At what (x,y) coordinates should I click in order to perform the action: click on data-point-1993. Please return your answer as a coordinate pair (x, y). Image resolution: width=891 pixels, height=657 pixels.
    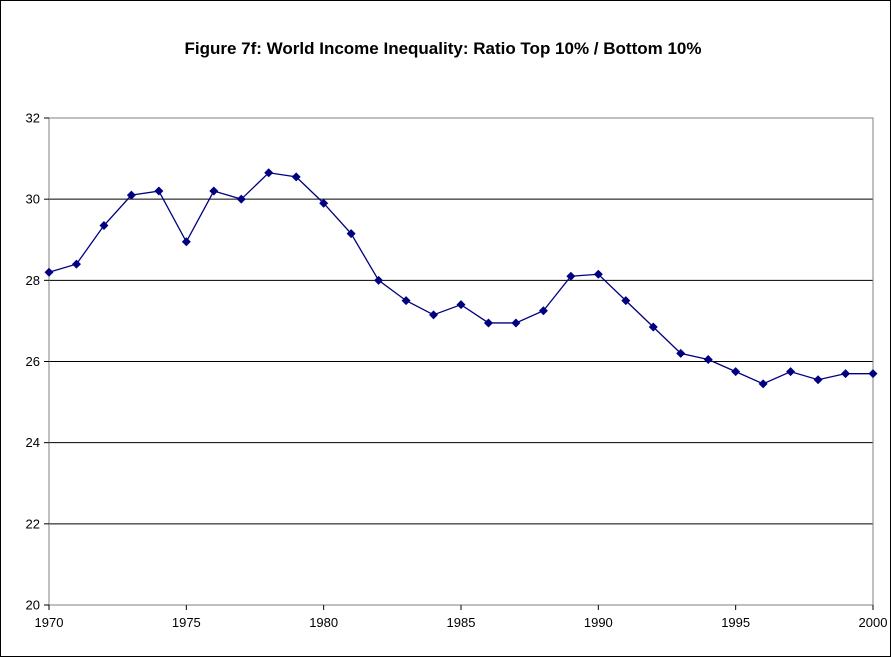
    Looking at the image, I should click on (681, 353).